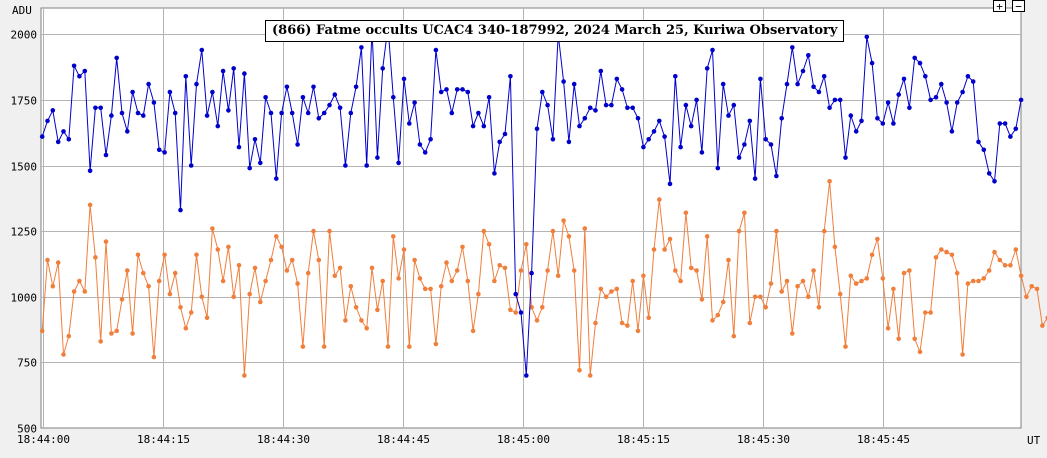 The width and height of the screenshot is (1047, 458). I want to click on y-tick-label: 500, so click(27, 429).